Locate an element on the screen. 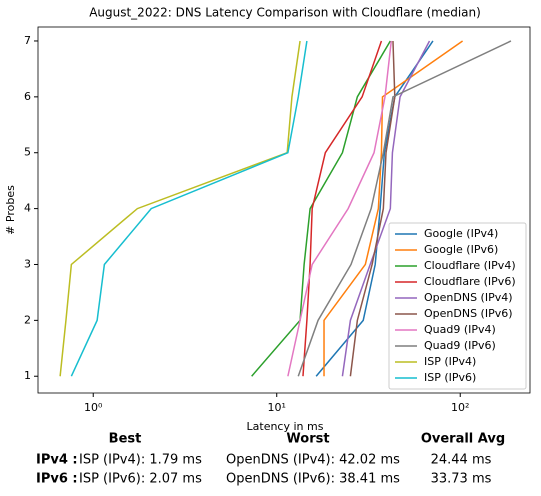 Image resolution: width=541 pixels, height=496 pixels. y-tick-label: 1 is located at coordinates (27, 375).